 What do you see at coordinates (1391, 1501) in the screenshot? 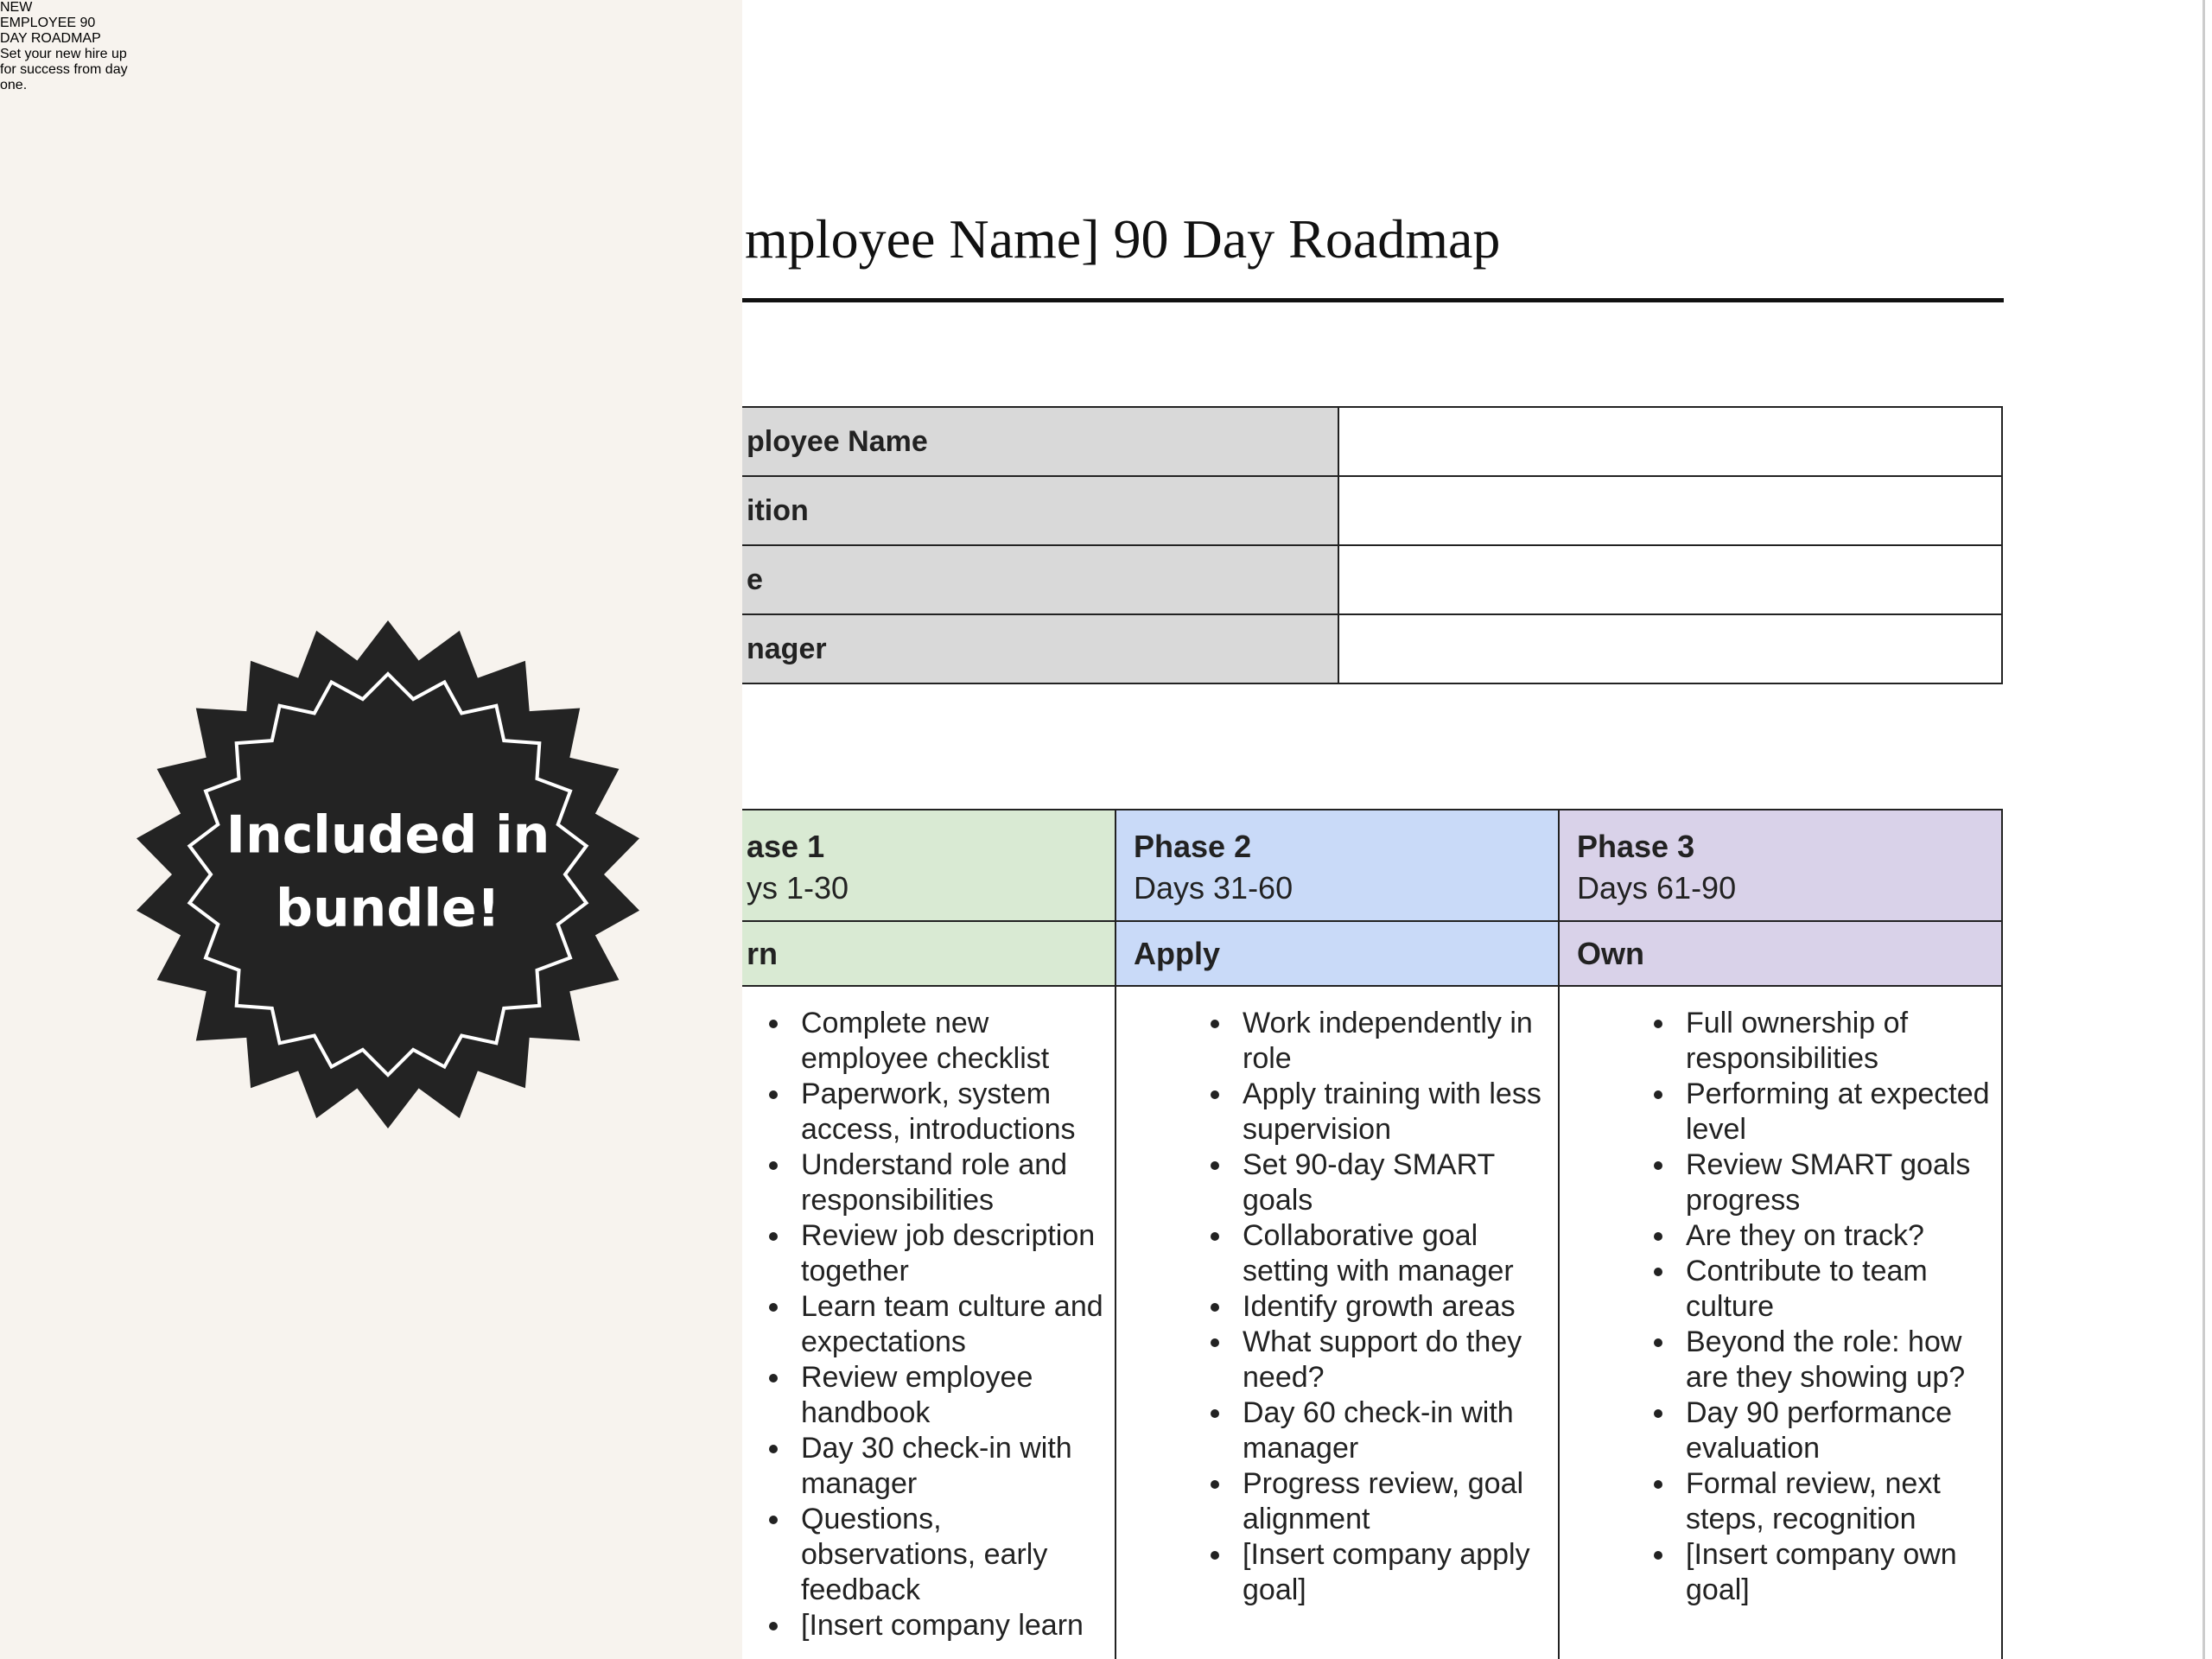
I see `phase-item: Progress review, goal alignment` at bounding box center [1391, 1501].